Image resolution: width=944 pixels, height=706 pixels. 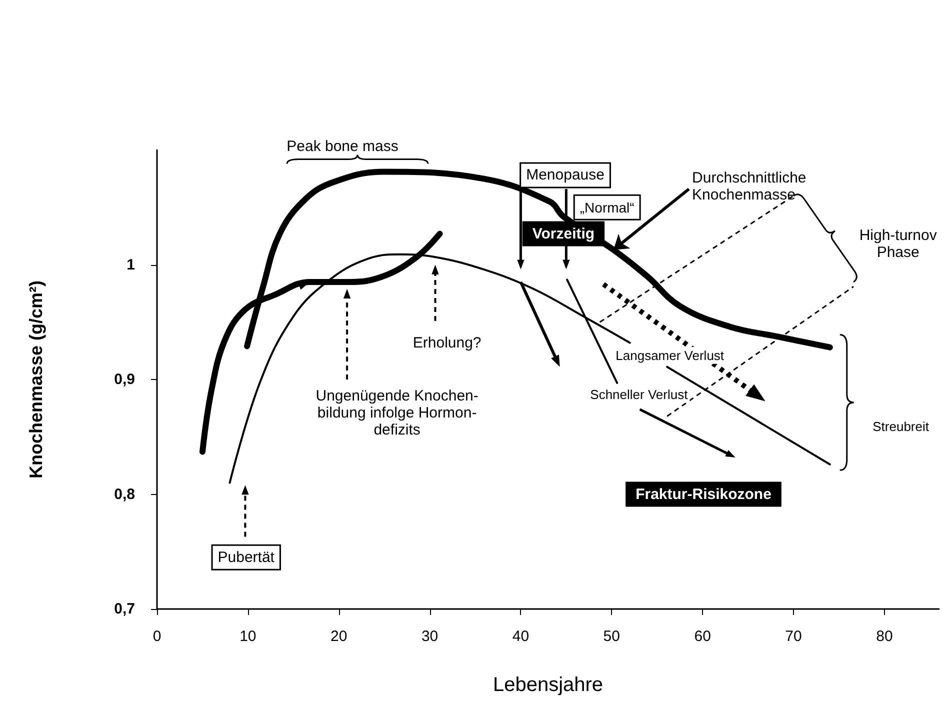 What do you see at coordinates (563, 233) in the screenshot?
I see `annotation: Vorzeitig` at bounding box center [563, 233].